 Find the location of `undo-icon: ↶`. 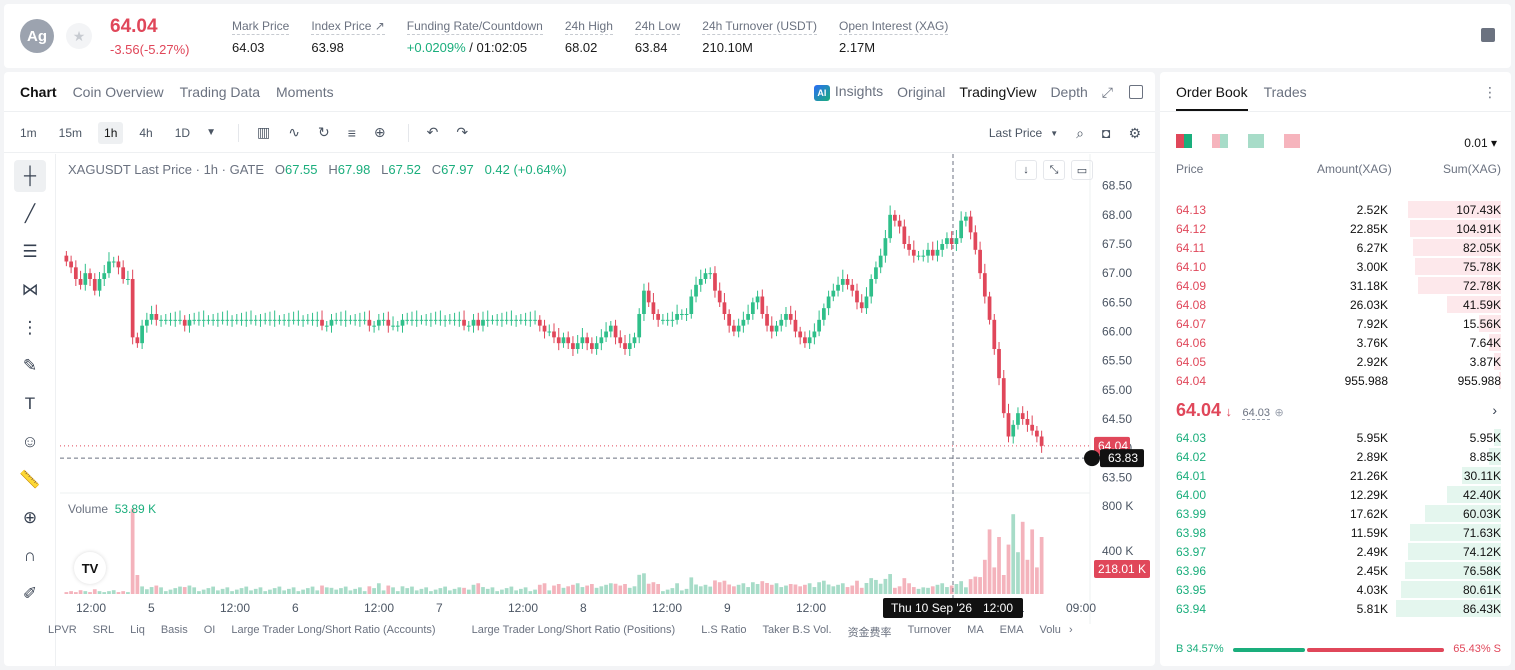

undo-icon: ↶ is located at coordinates (432, 132).